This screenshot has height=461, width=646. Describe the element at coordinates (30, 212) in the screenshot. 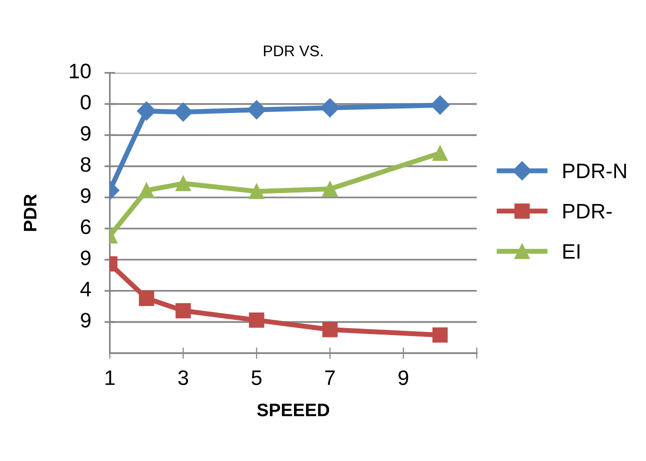

I see `y-axis-title: PDR` at that location.